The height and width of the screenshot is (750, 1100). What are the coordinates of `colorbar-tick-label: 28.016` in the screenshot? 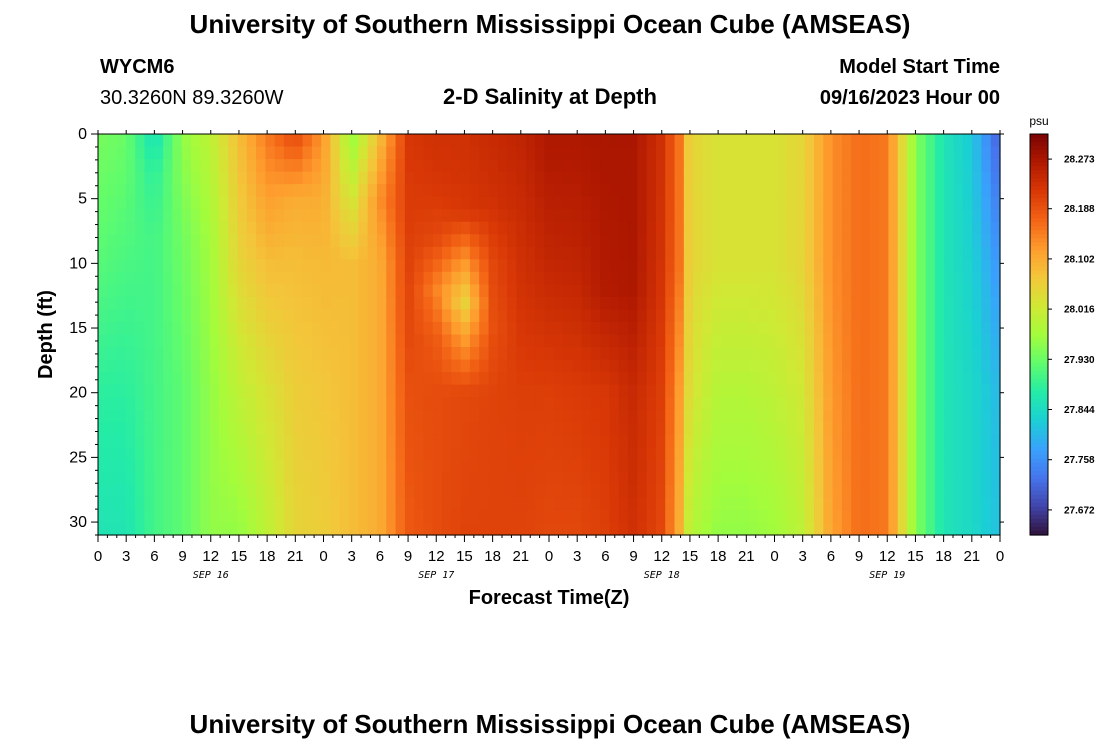 It's located at (1079, 310).